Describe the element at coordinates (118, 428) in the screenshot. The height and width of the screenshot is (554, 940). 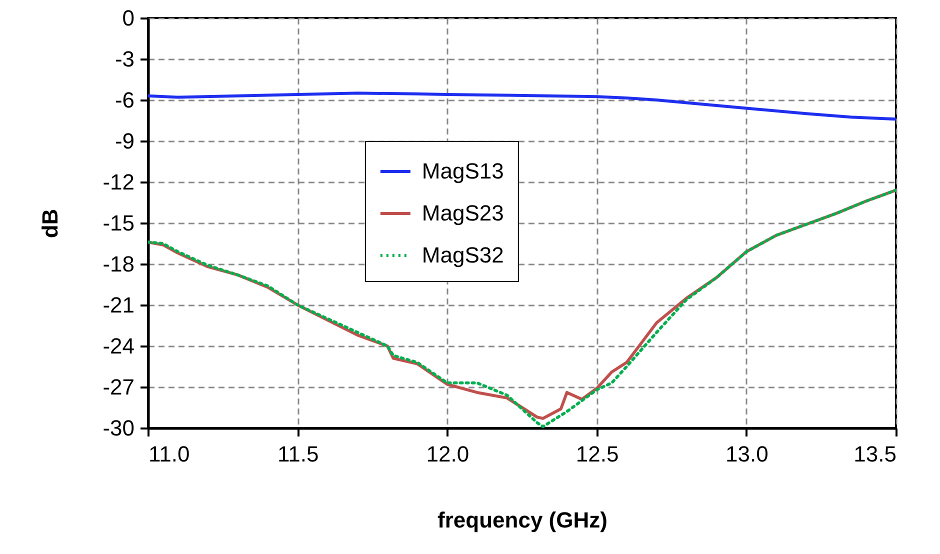
I see `y-tick-label: -30` at that location.